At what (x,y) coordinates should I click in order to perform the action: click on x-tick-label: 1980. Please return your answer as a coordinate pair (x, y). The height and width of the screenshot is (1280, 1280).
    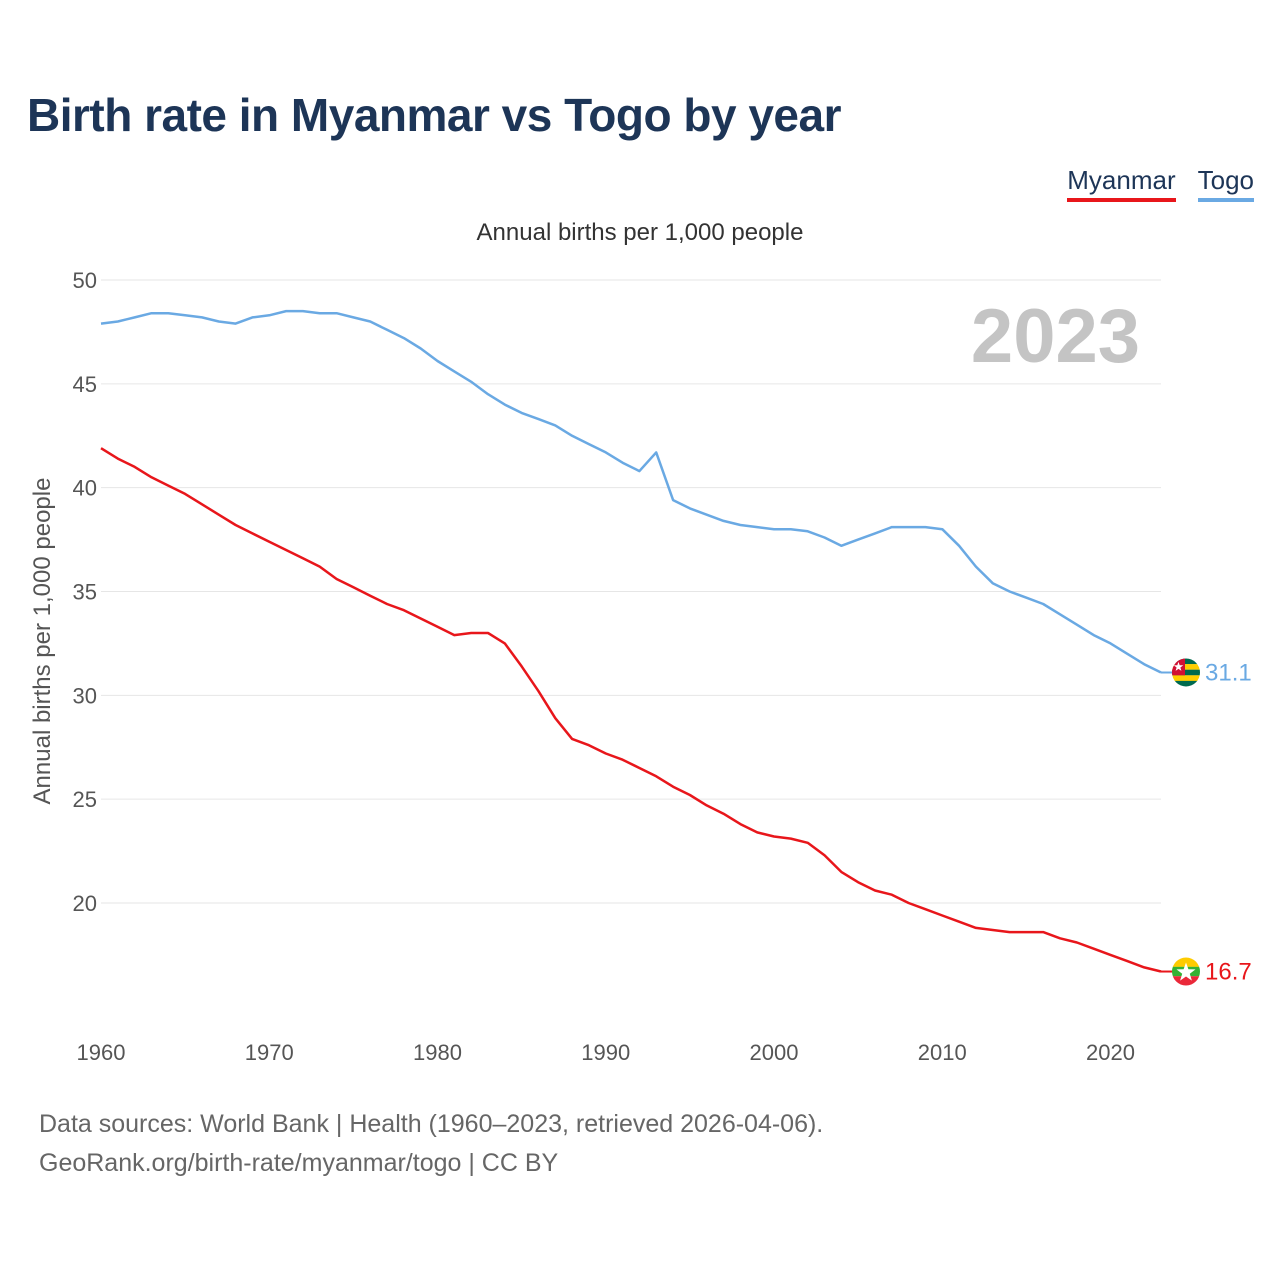
    Looking at the image, I should click on (437, 1052).